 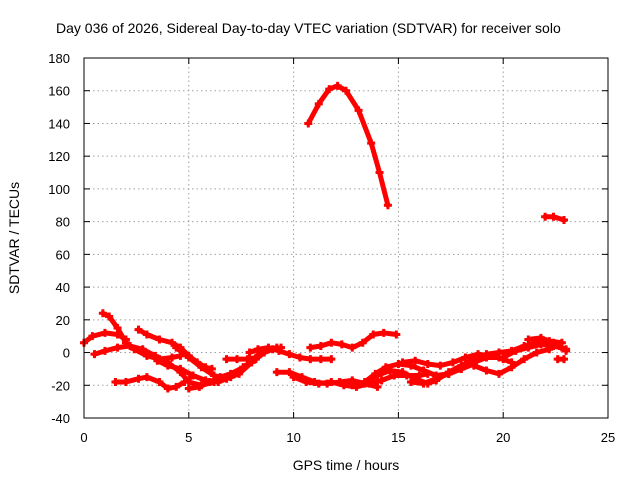 What do you see at coordinates (63, 254) in the screenshot?
I see `y-tick-label: 60` at bounding box center [63, 254].